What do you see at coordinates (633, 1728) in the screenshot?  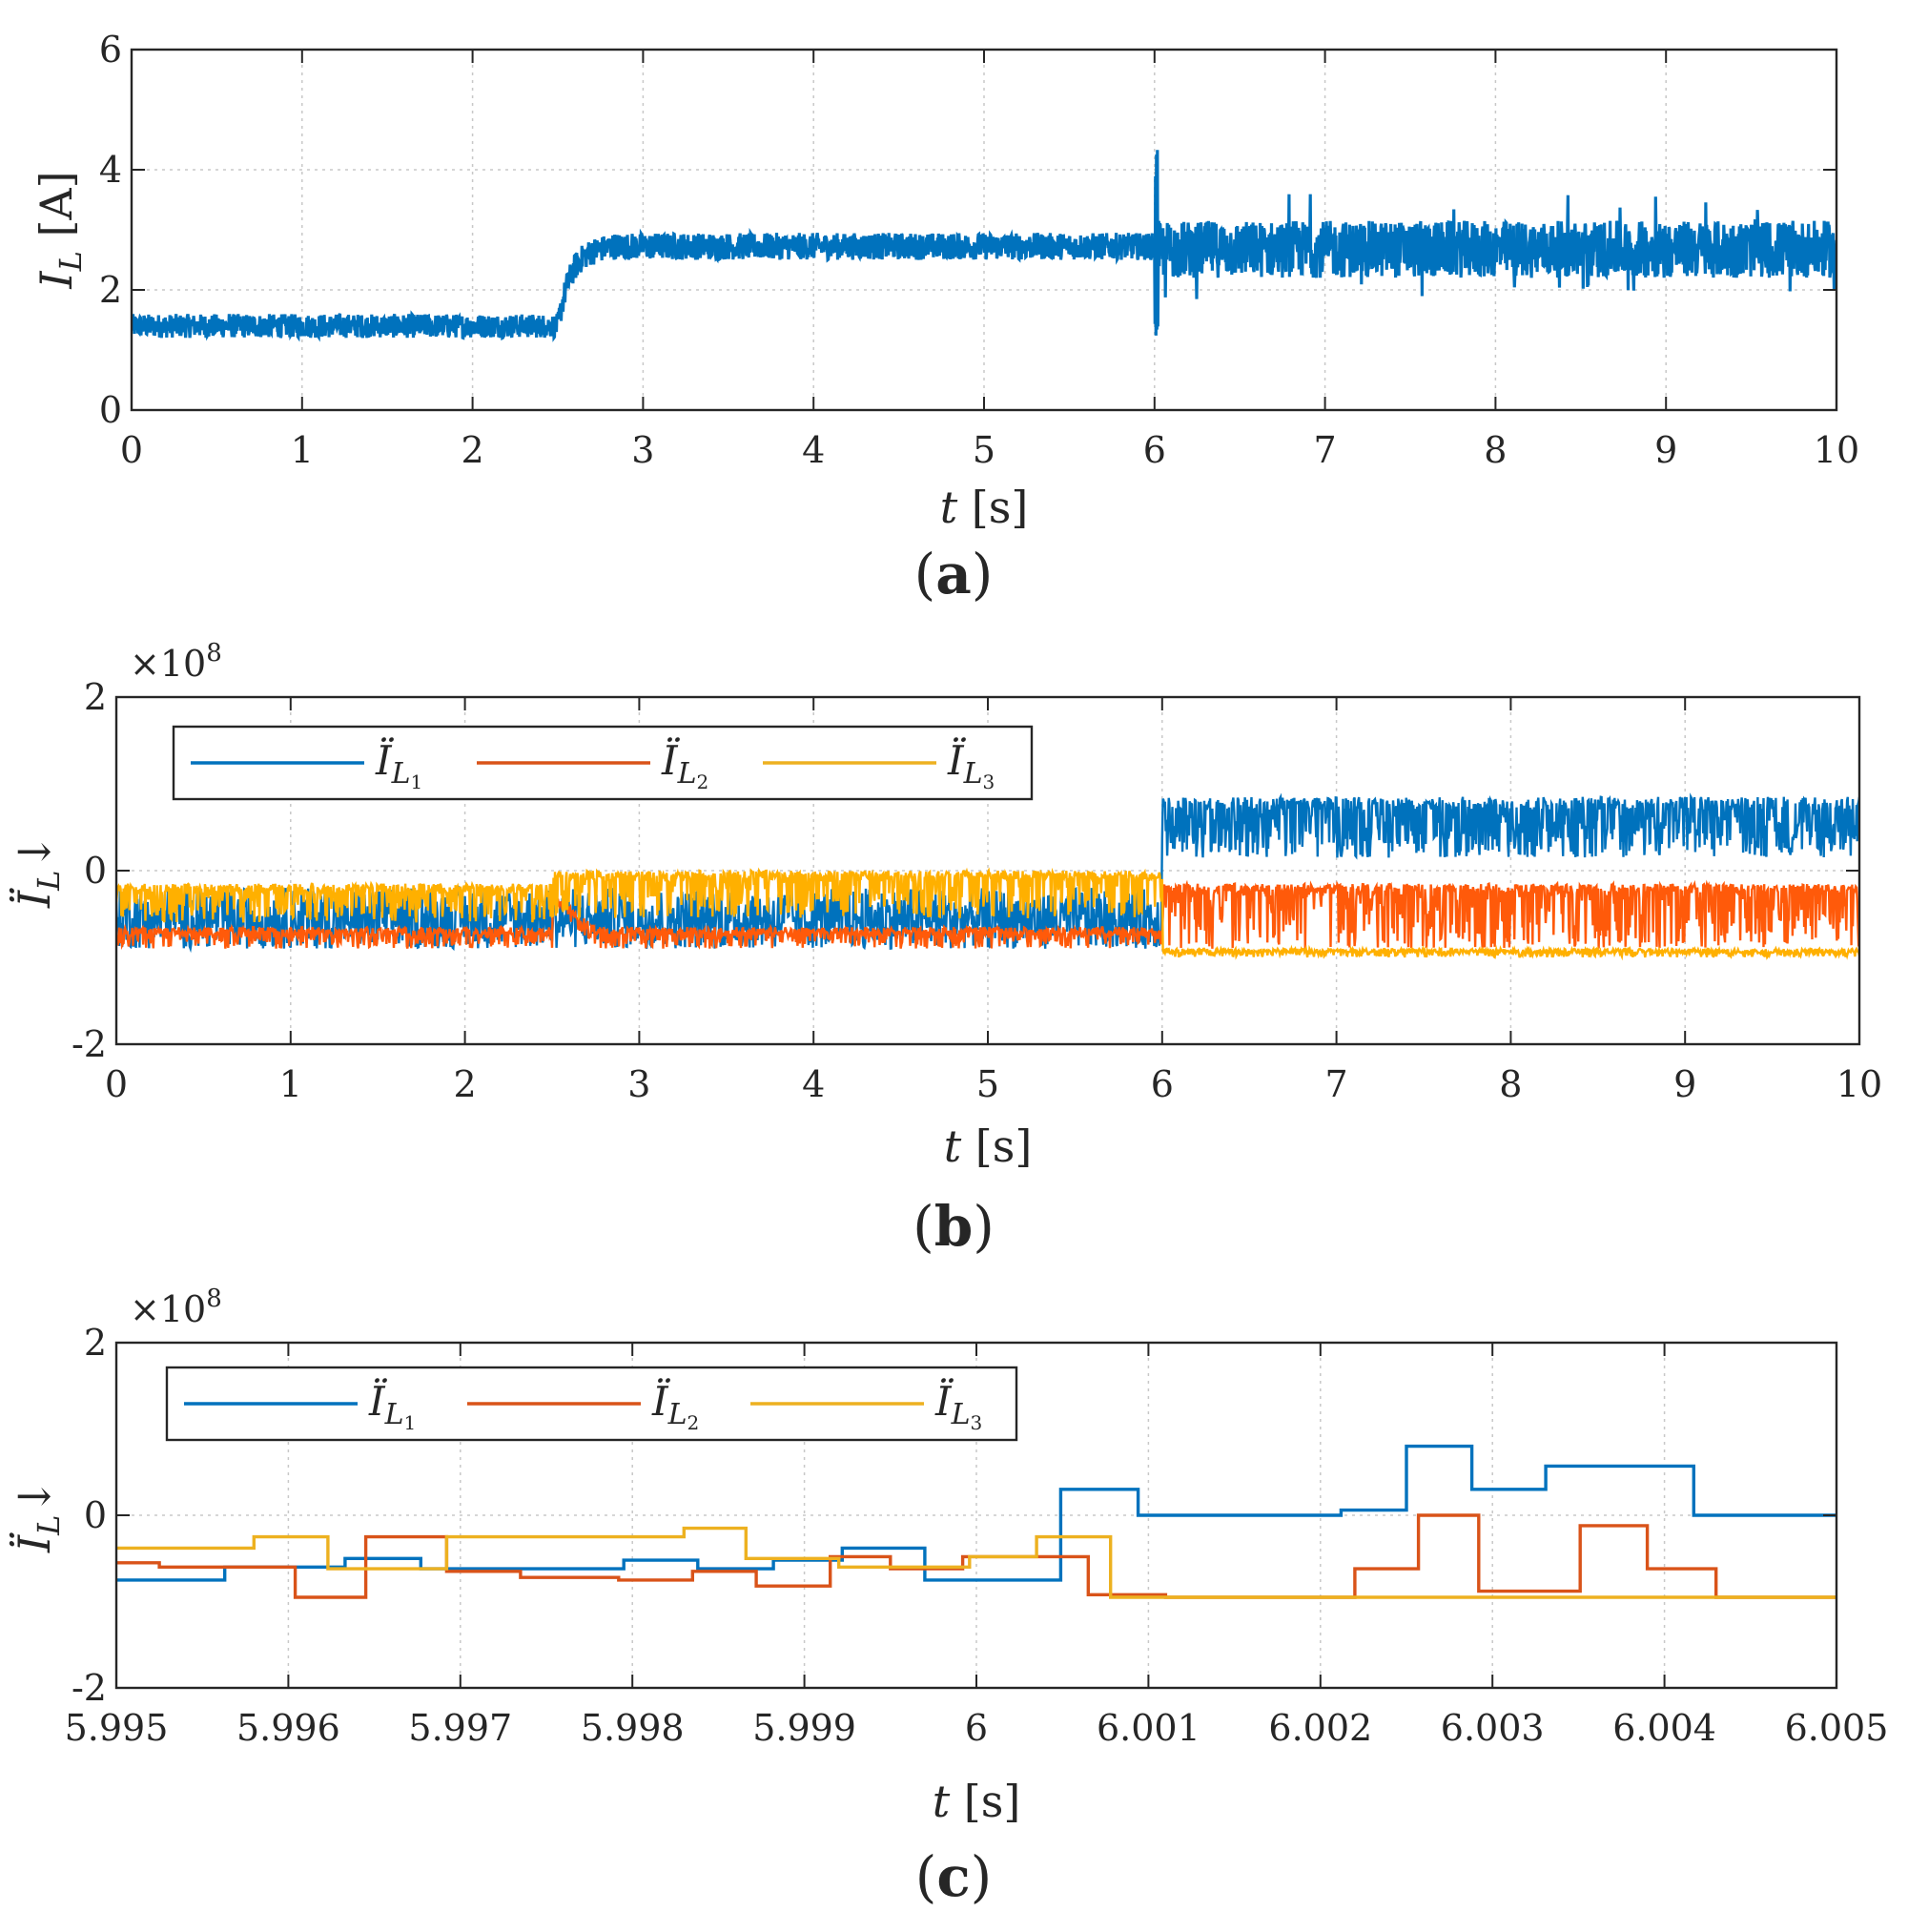 I see `x-tick-label: 5.998` at bounding box center [633, 1728].